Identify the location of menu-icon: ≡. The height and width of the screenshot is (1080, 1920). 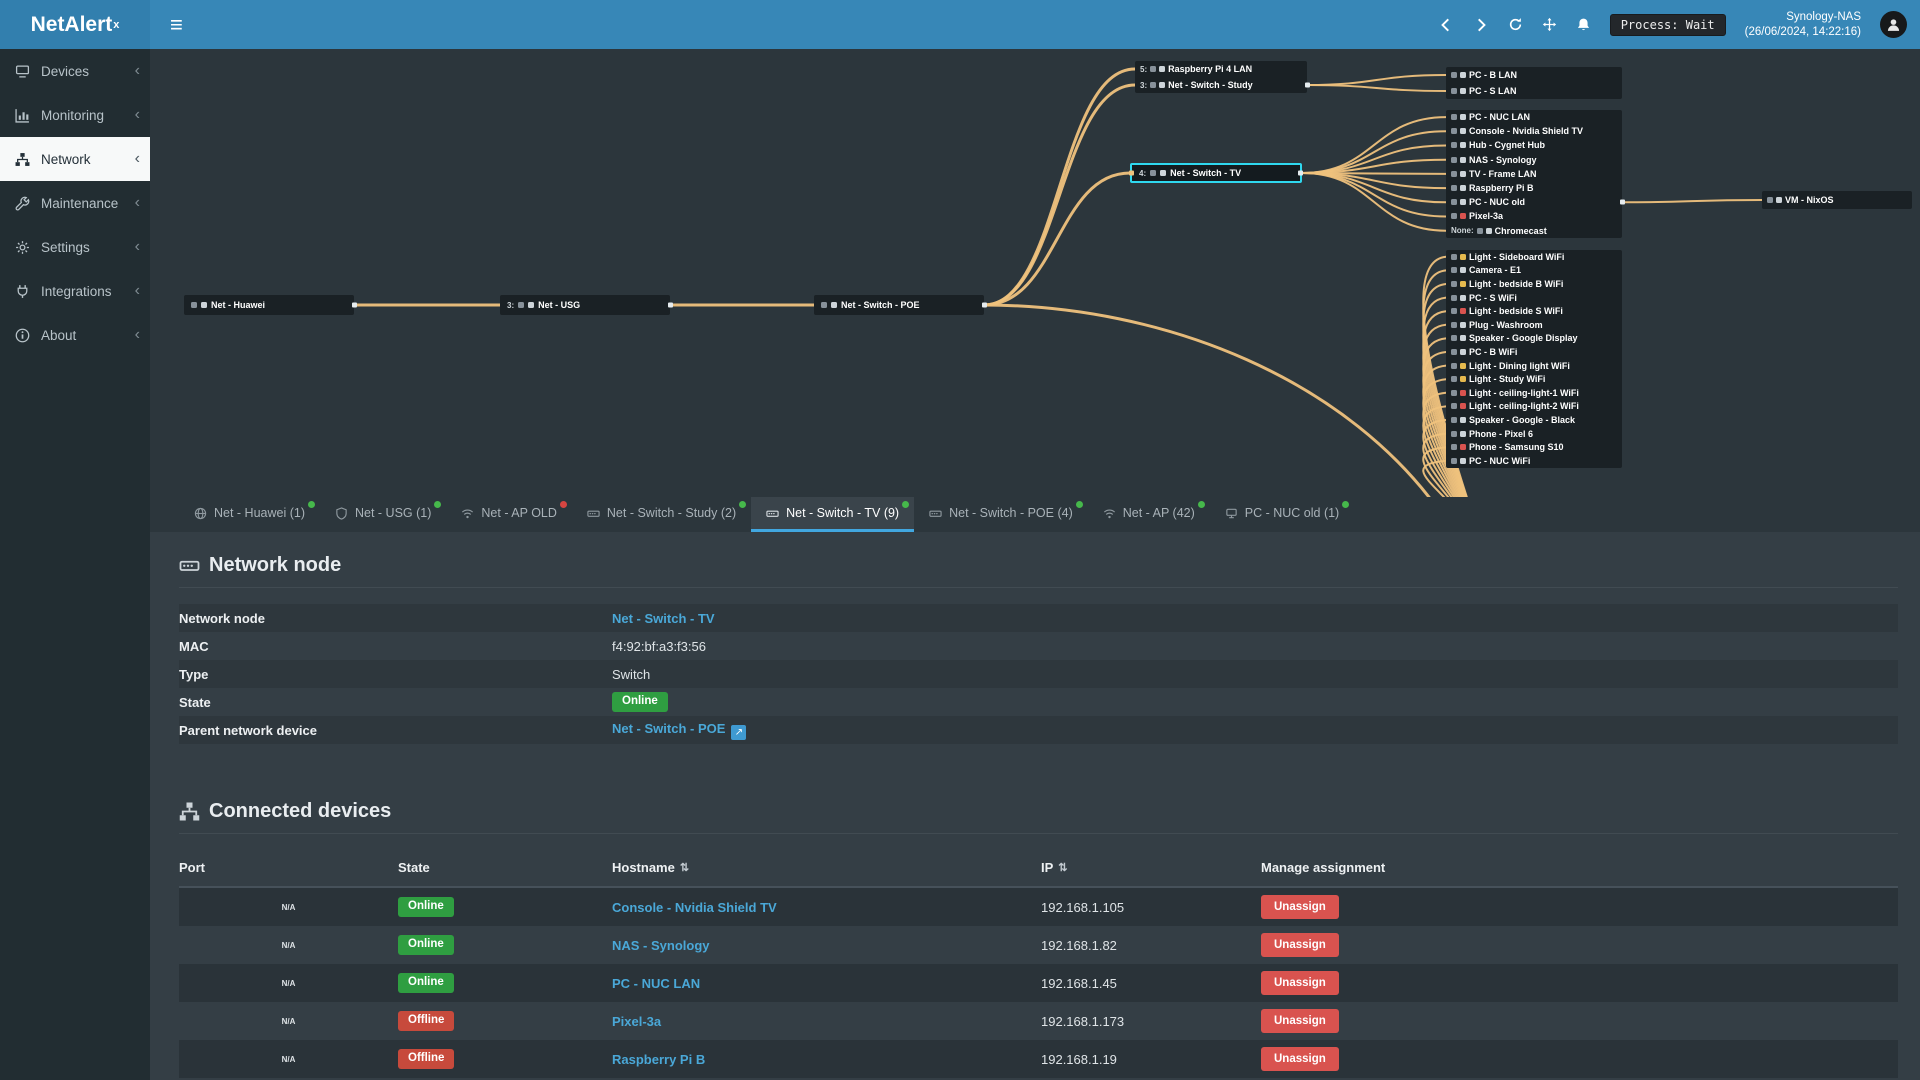
(176, 24).